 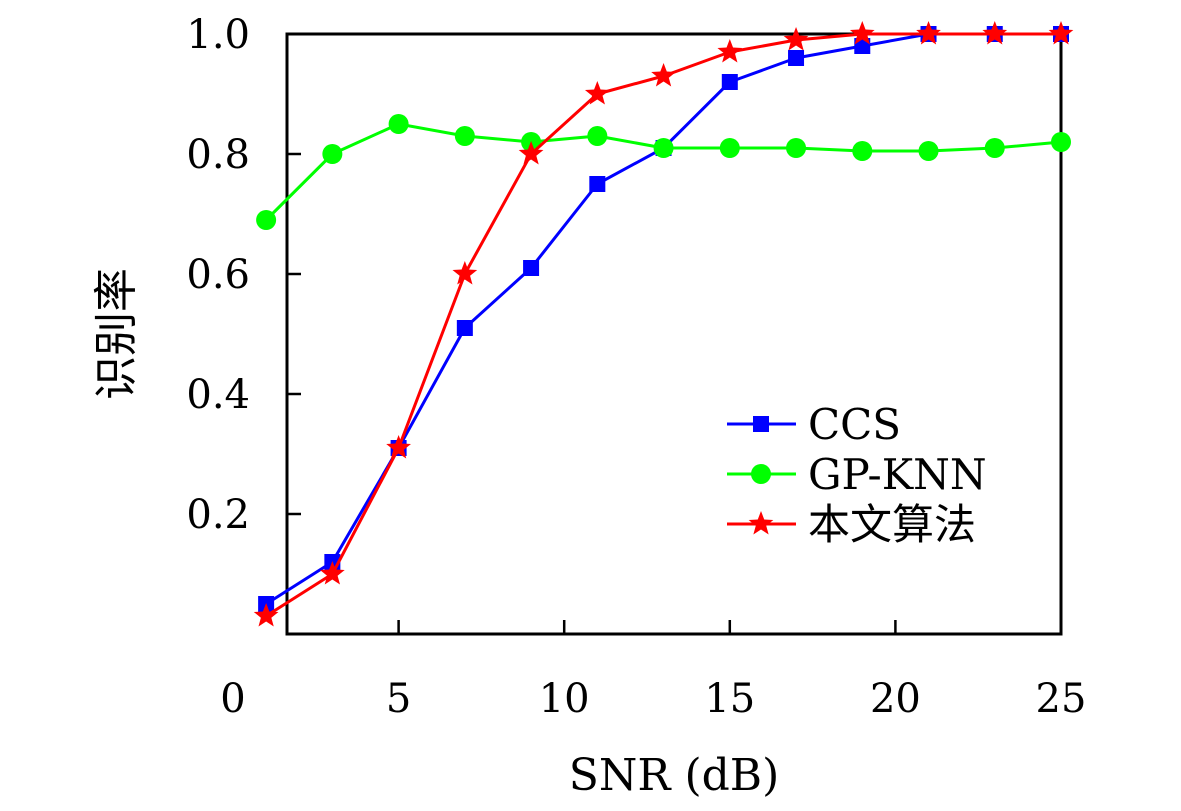 What do you see at coordinates (218, 35) in the screenshot?
I see `y-tick-label: 1.0` at bounding box center [218, 35].